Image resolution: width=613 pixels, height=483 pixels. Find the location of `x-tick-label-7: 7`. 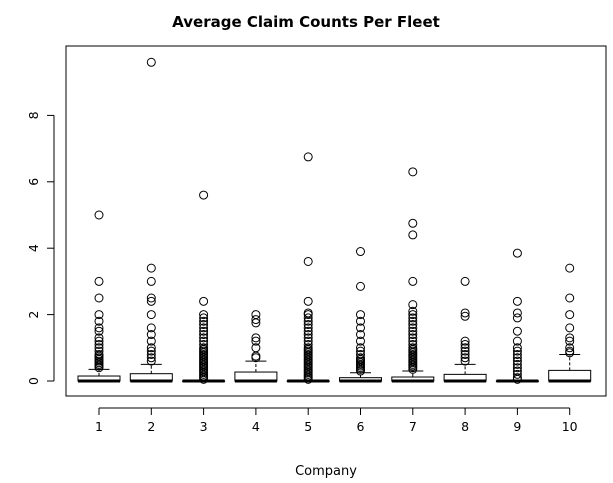

x-tick-label-7: 7 is located at coordinates (413, 426).